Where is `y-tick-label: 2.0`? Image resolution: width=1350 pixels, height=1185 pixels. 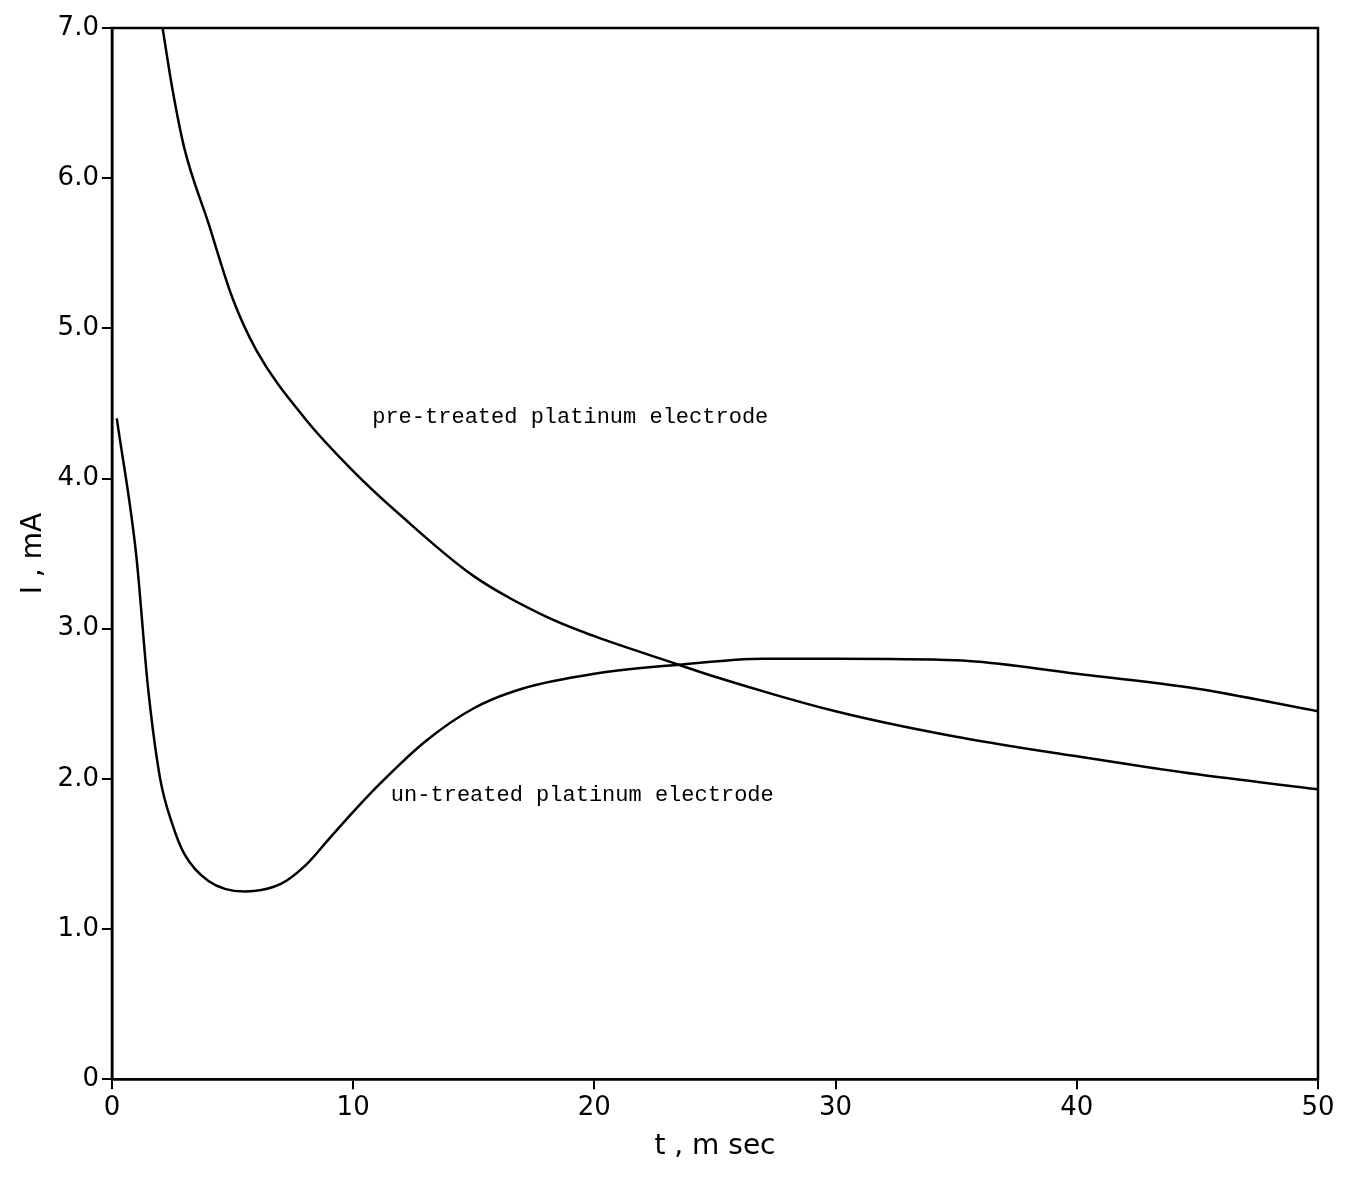
y-tick-label: 2.0 is located at coordinates (78, 776).